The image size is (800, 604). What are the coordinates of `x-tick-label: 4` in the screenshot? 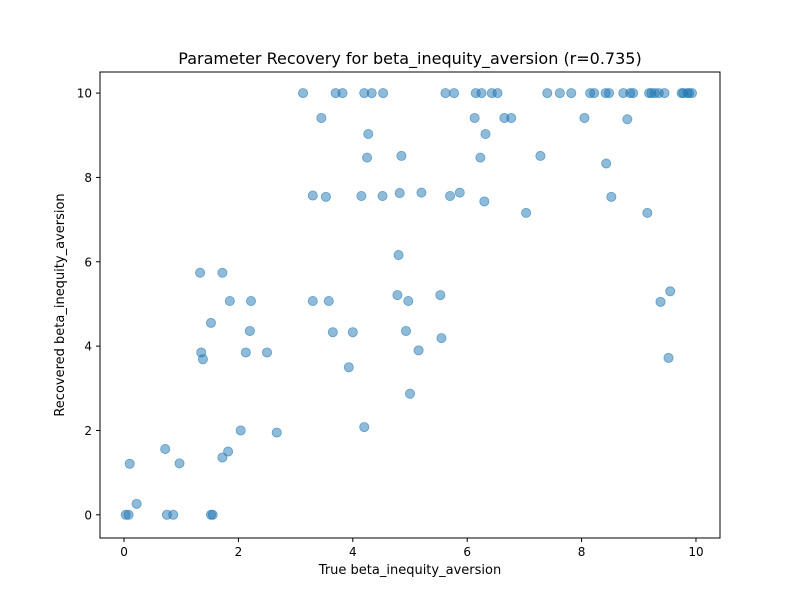 It's located at (353, 552).